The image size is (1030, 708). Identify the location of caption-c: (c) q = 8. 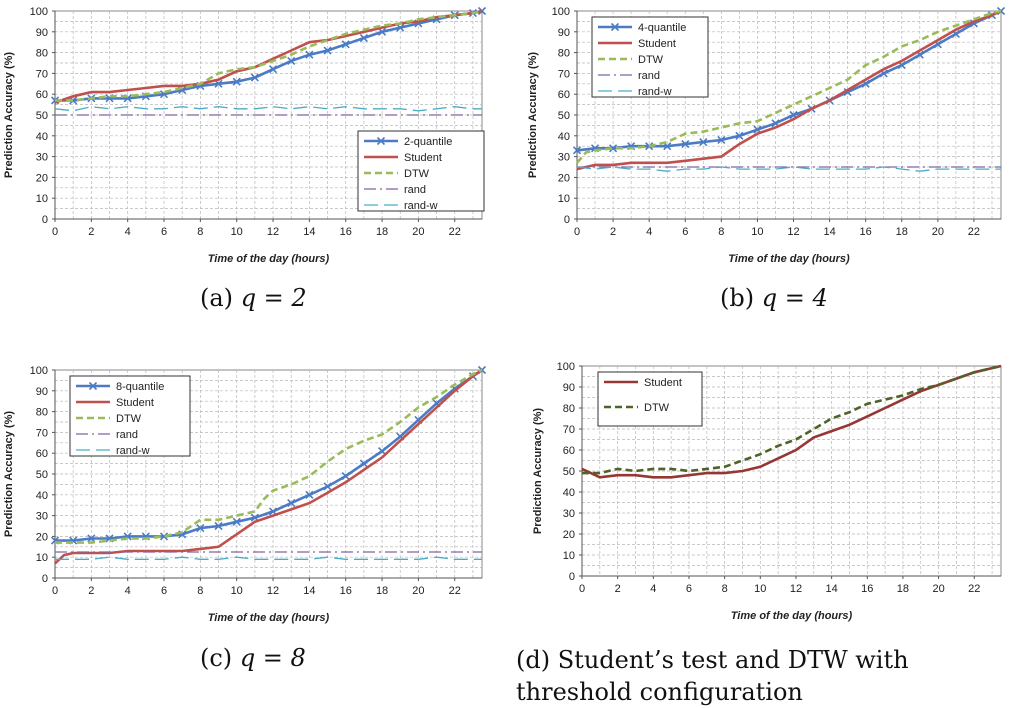
(253, 658).